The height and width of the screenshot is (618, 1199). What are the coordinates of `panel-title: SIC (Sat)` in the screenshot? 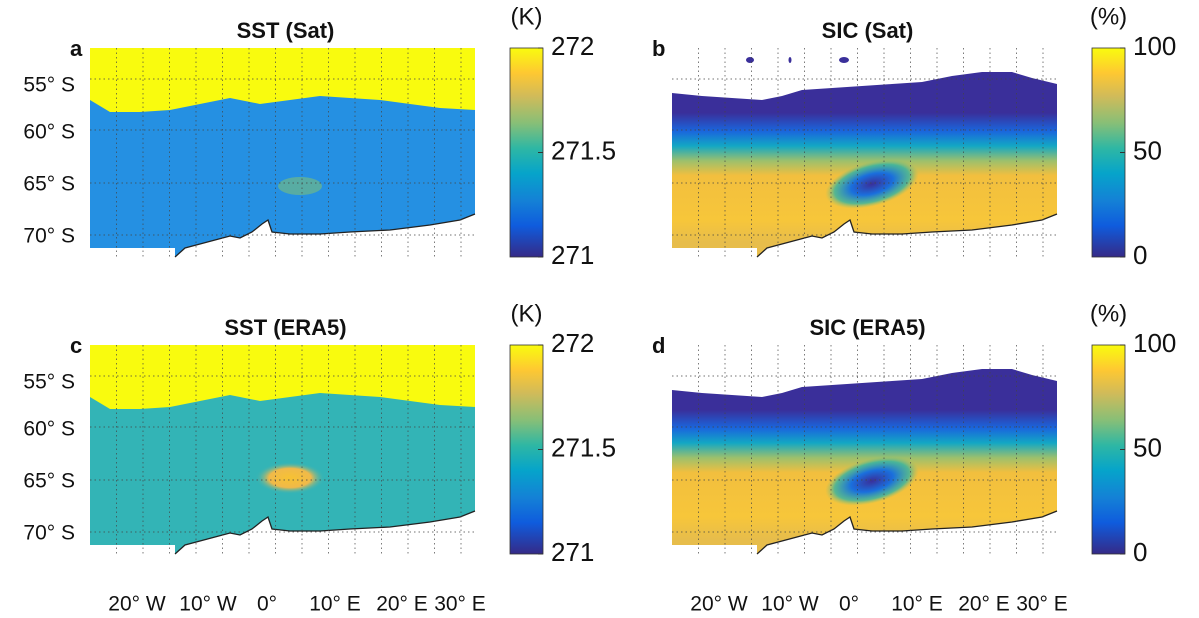 It's located at (868, 30).